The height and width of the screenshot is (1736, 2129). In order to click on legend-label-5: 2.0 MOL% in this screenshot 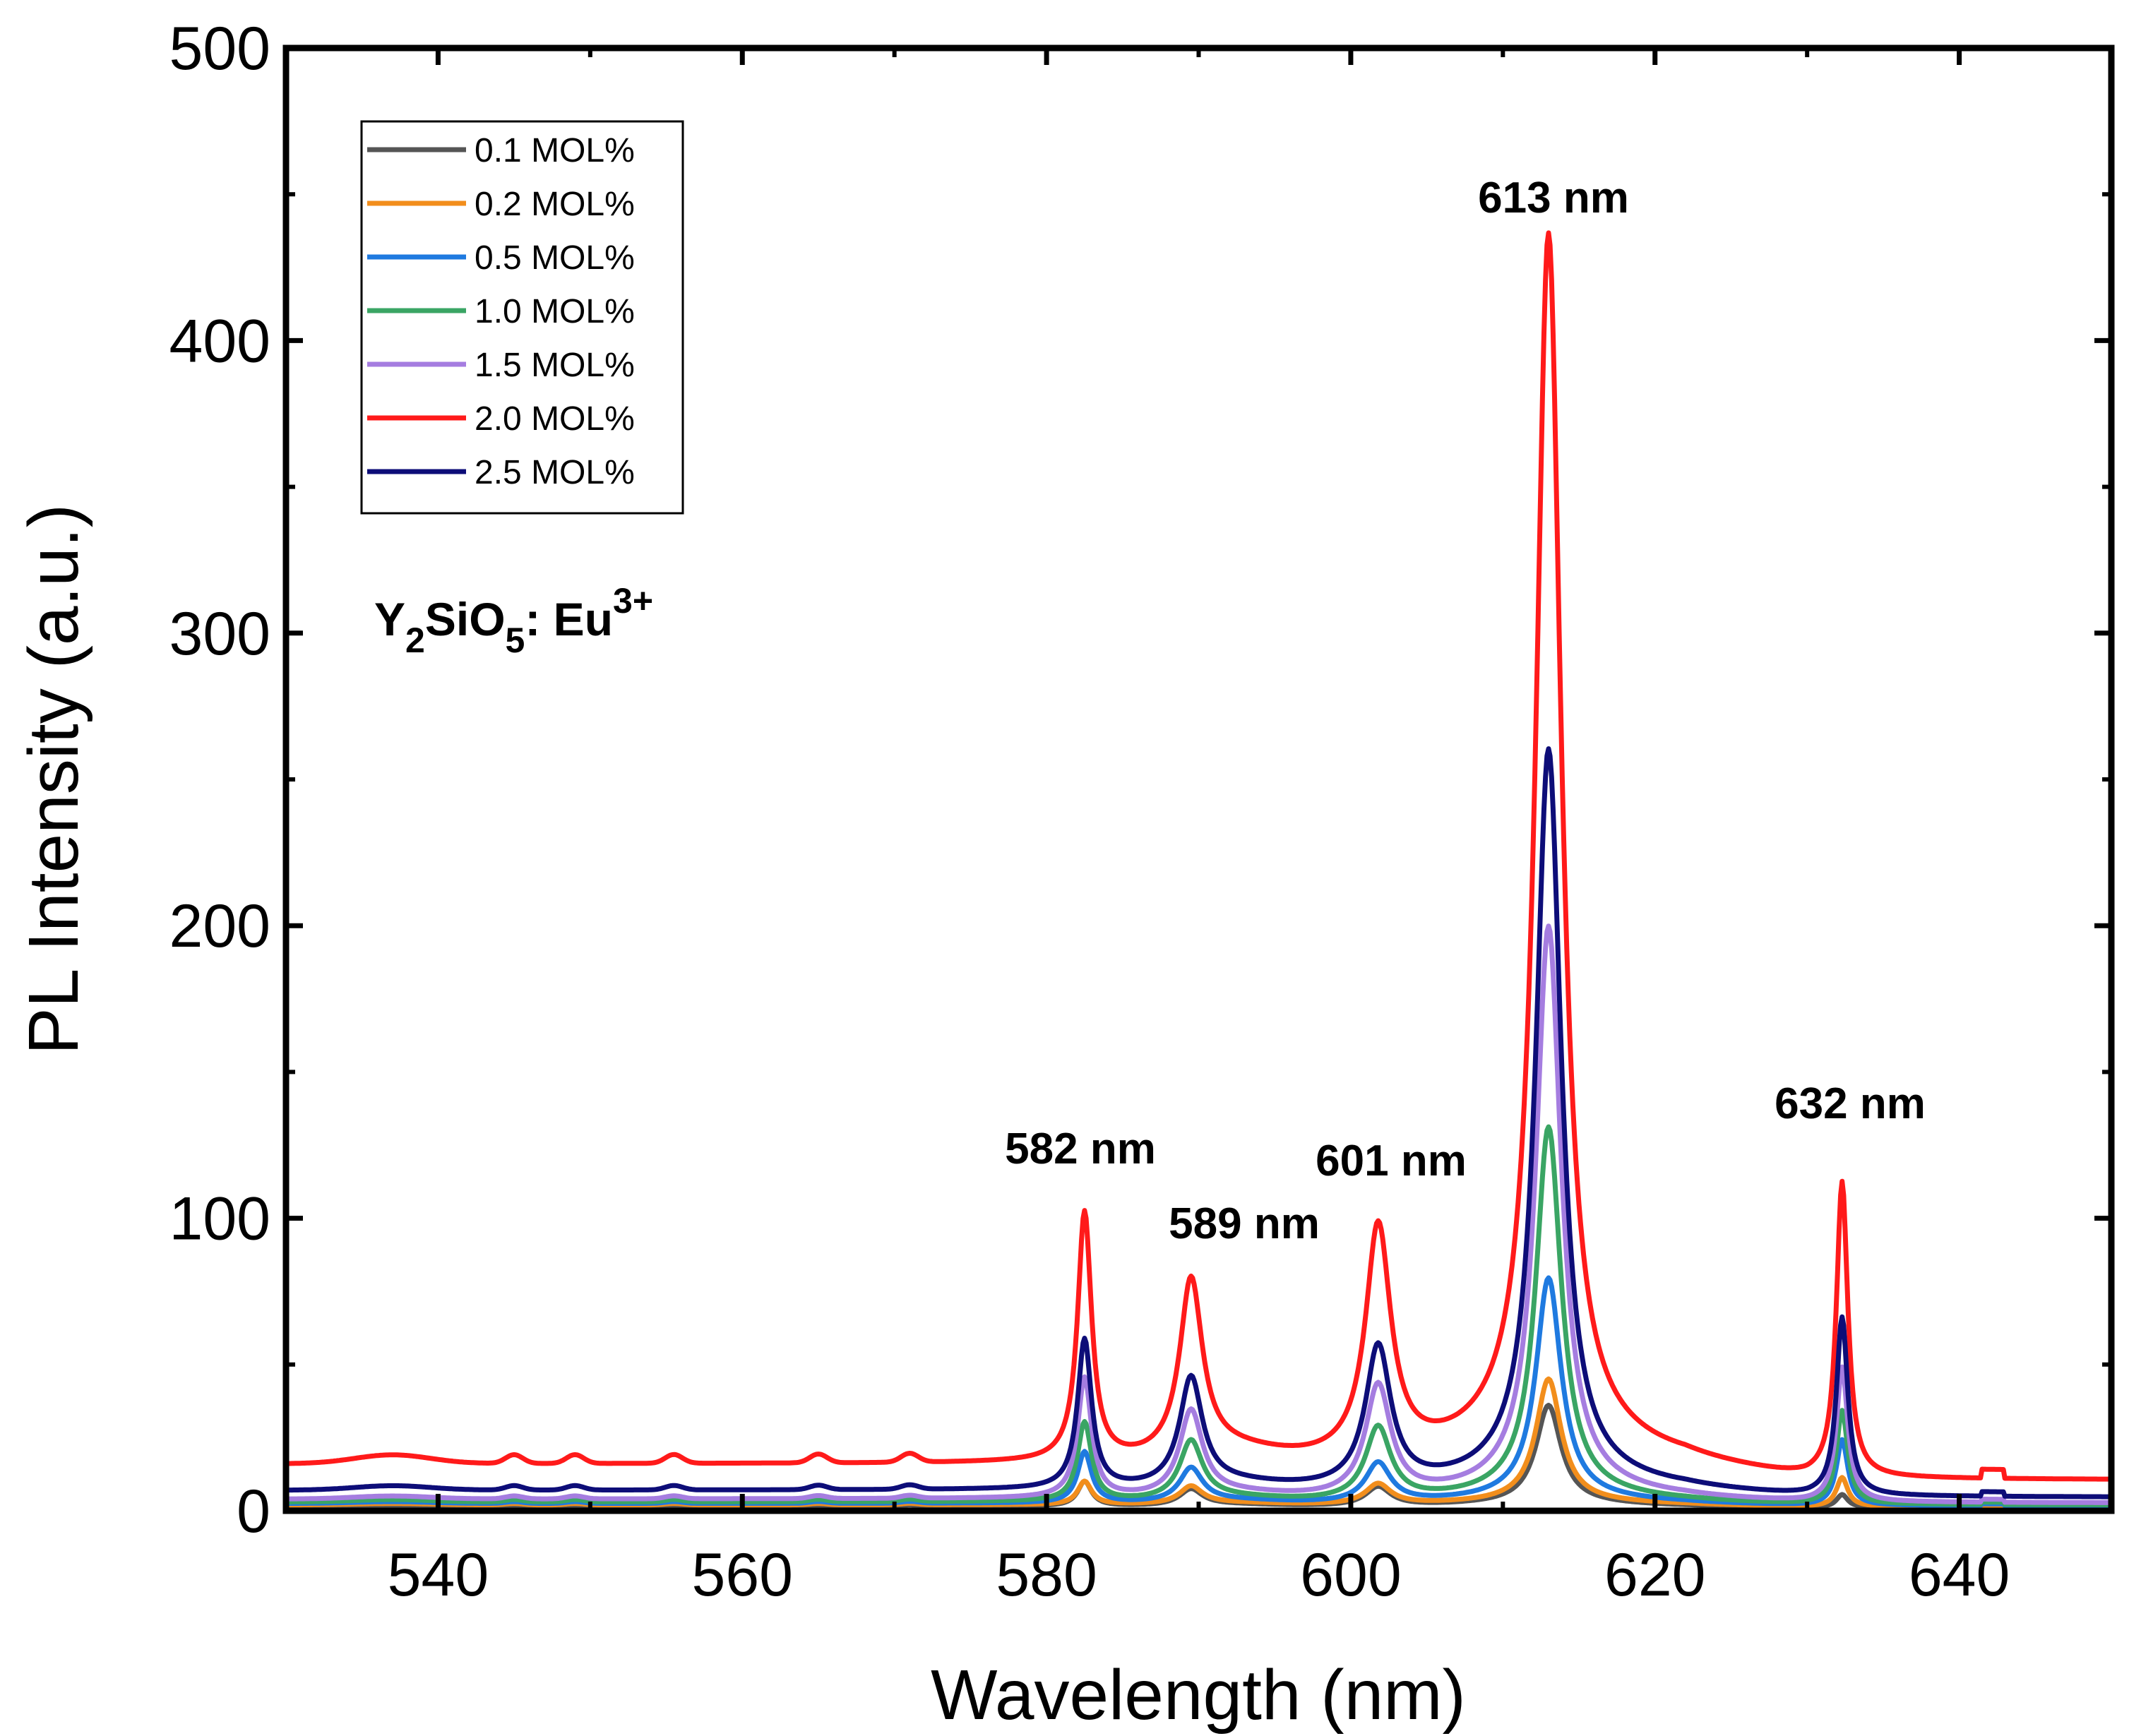, I will do `click(555, 419)`.